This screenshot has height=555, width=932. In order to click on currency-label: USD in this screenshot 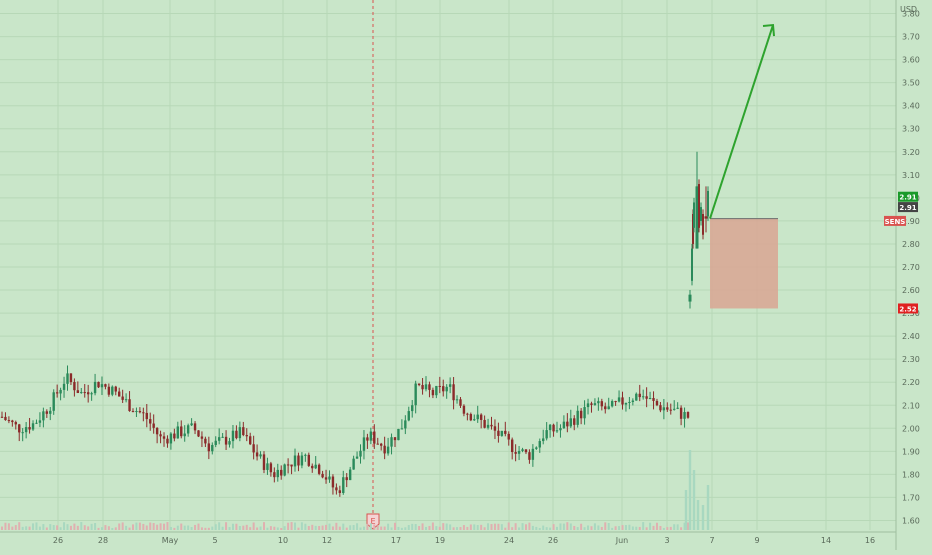, I will do `click(908, 9)`.